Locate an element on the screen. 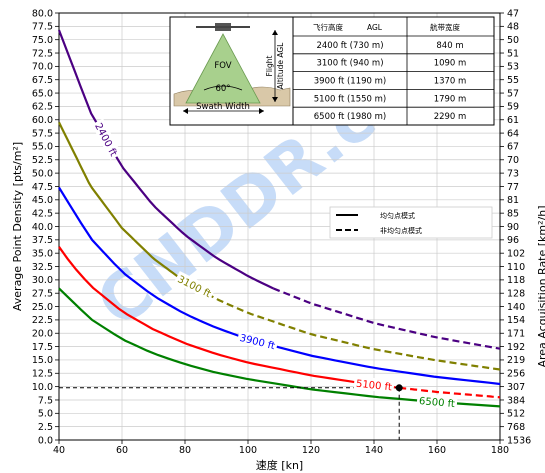 The width and height of the screenshot is (545, 473). x-tick-label: 160 is located at coordinates (437, 450).